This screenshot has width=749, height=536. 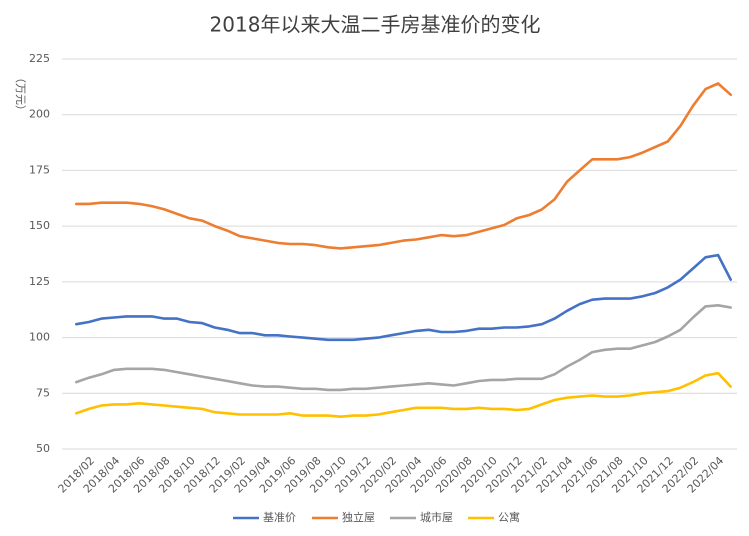 What do you see at coordinates (39, 114) in the screenshot?
I see `y-tick-label: 200` at bounding box center [39, 114].